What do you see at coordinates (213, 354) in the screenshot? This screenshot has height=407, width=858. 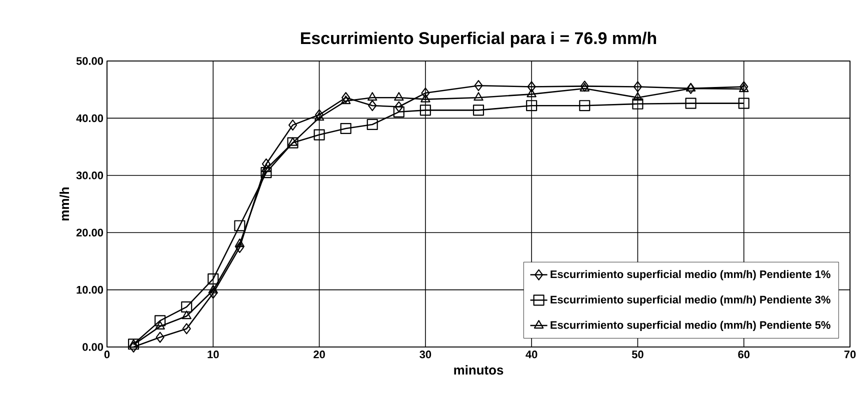 I see `x-tick-label: 10` at bounding box center [213, 354].